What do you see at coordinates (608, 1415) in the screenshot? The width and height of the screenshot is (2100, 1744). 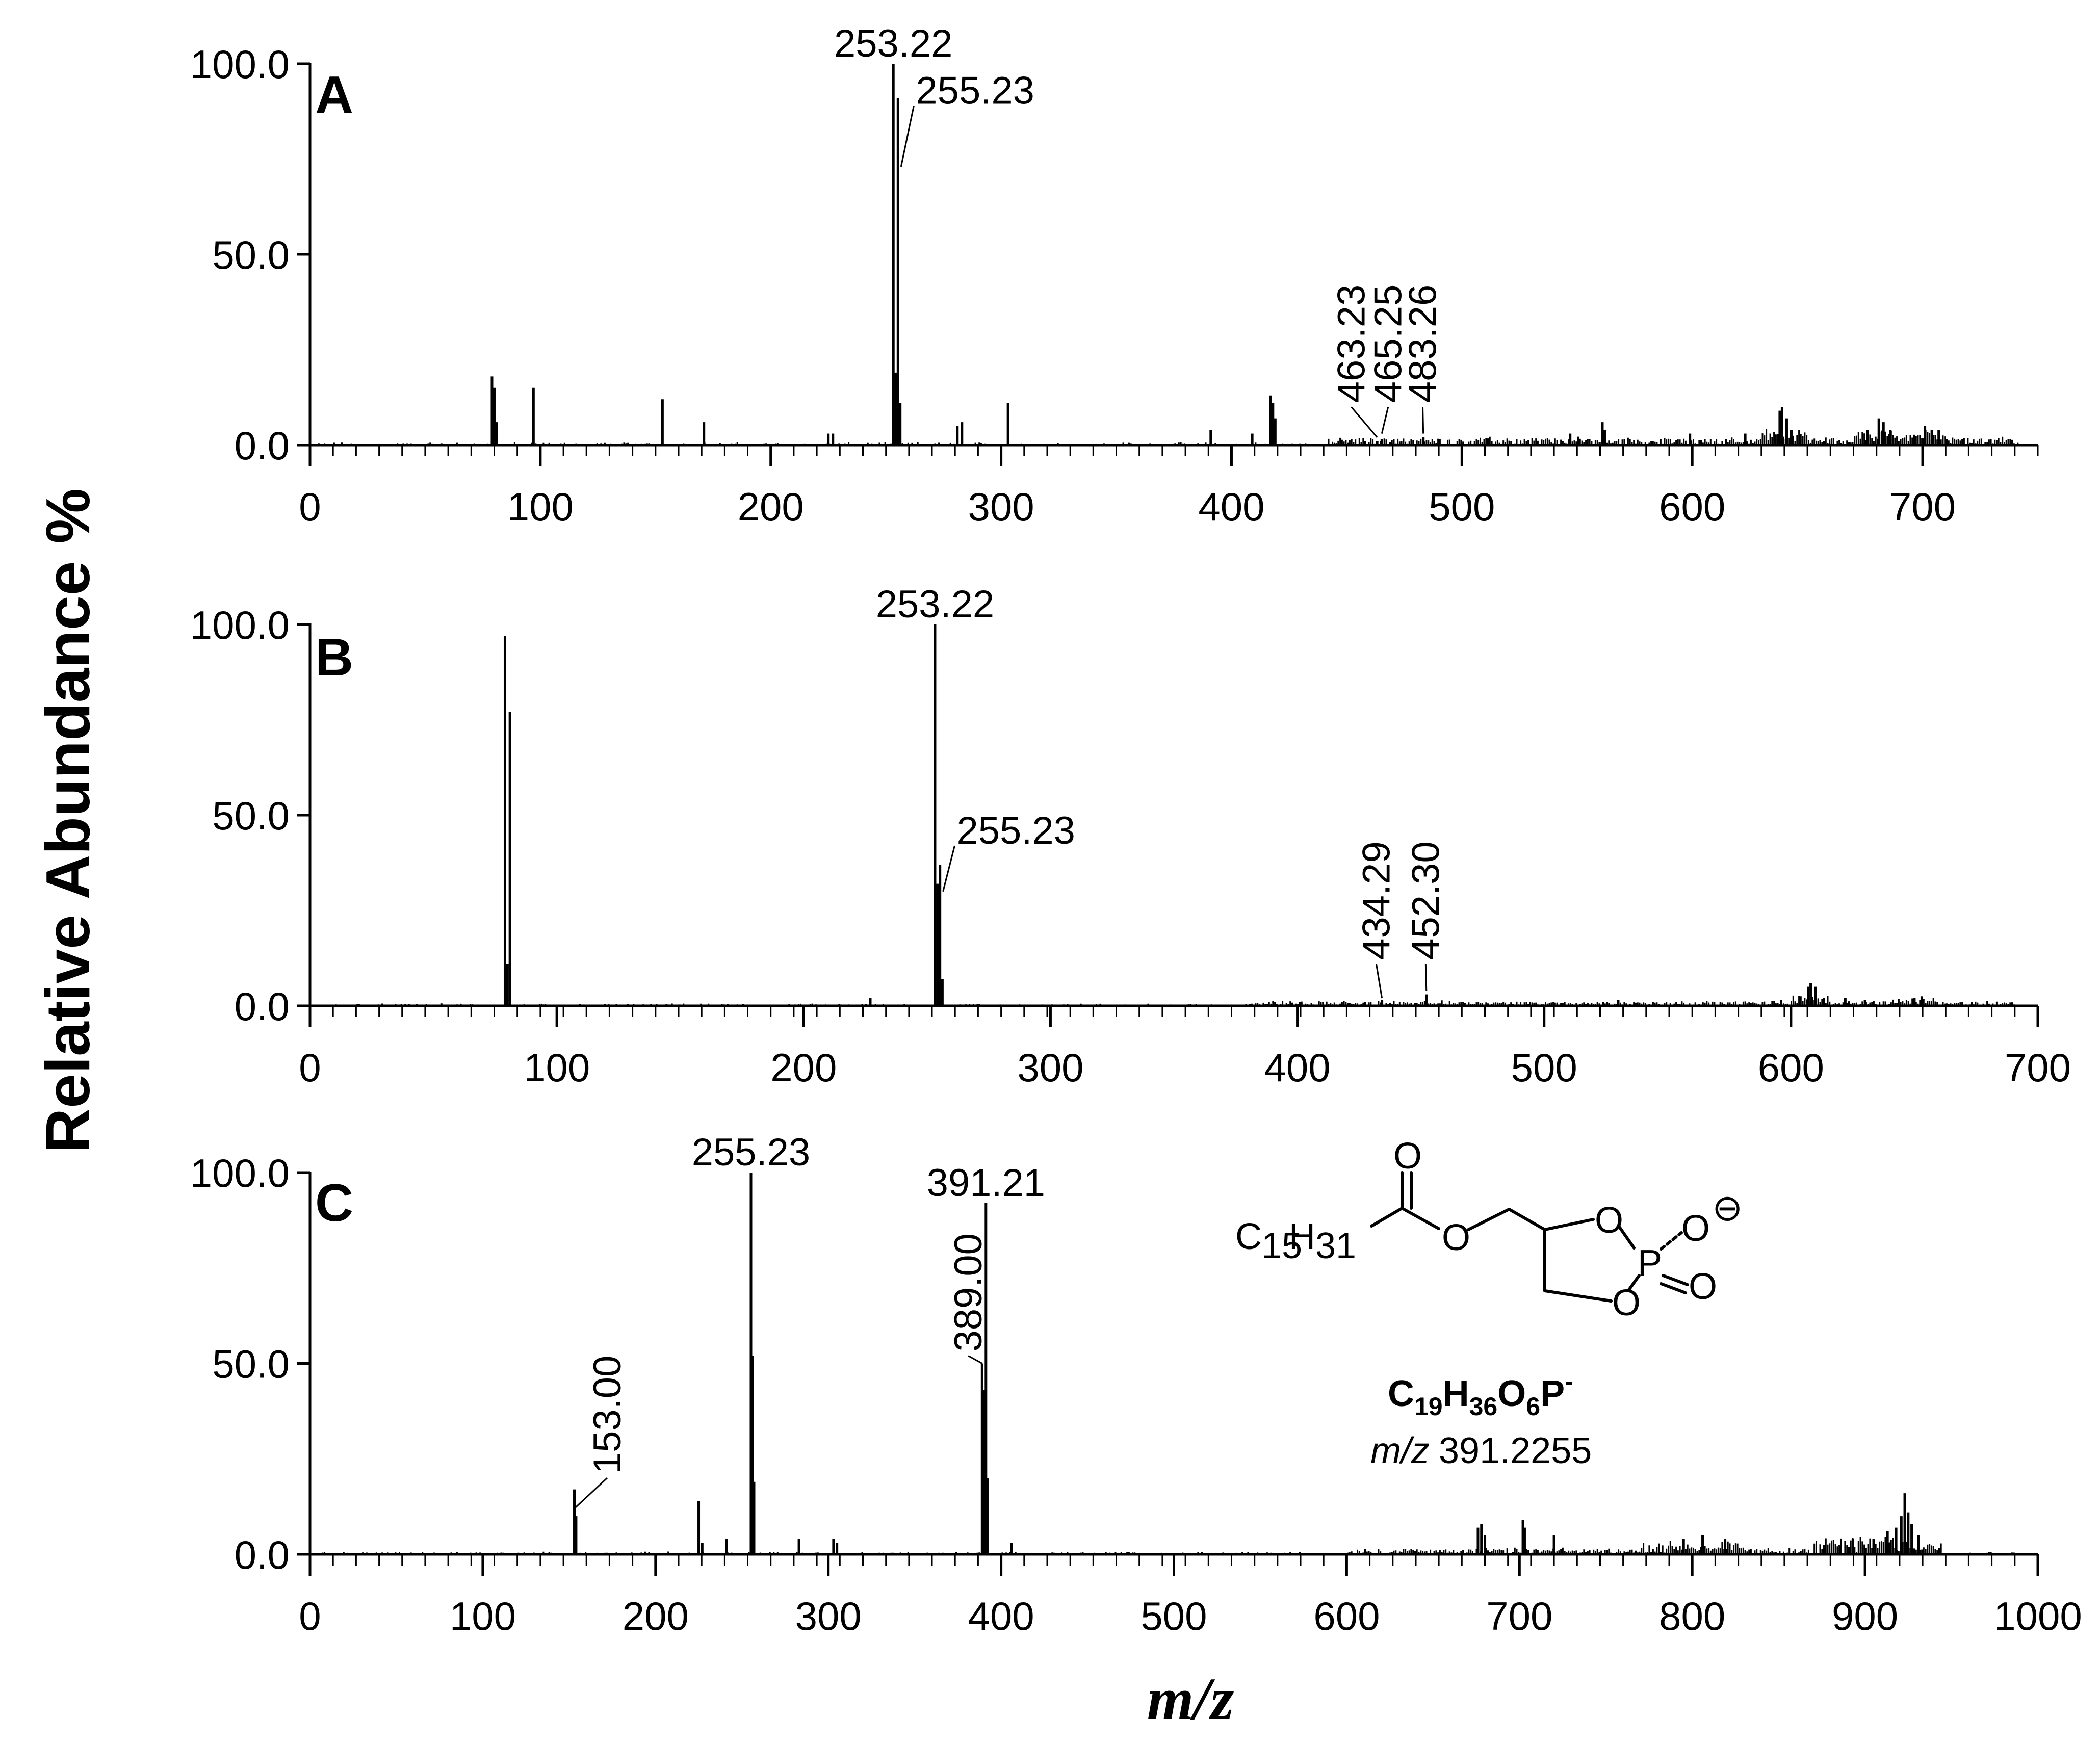 I see `peak-label-c-153-00: 153.00` at bounding box center [608, 1415].